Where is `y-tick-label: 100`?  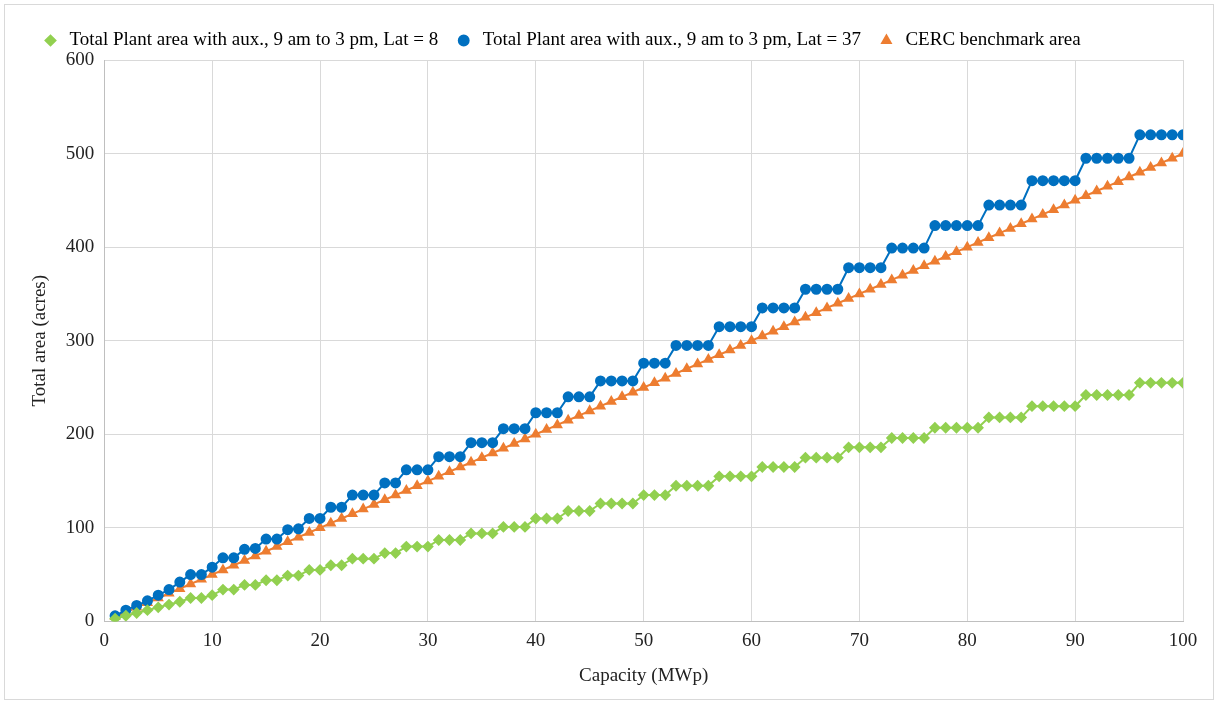
y-tick-label: 100 is located at coordinates (80, 526).